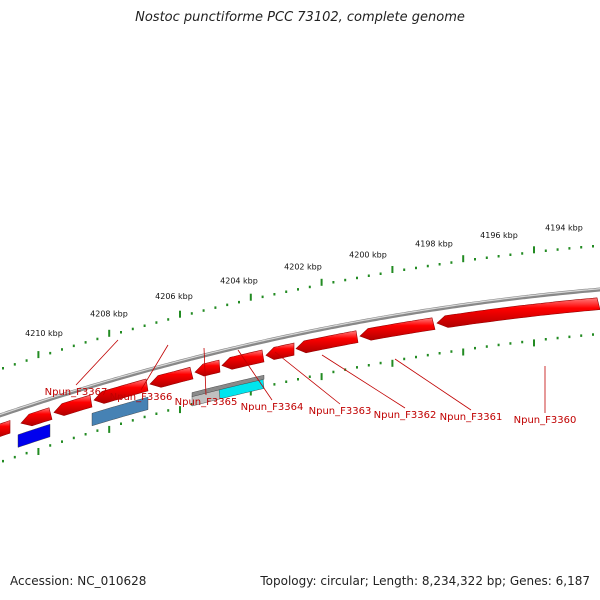 This screenshot has width=600, height=600. I want to click on reverse-strand-genes, so click(141, 411).